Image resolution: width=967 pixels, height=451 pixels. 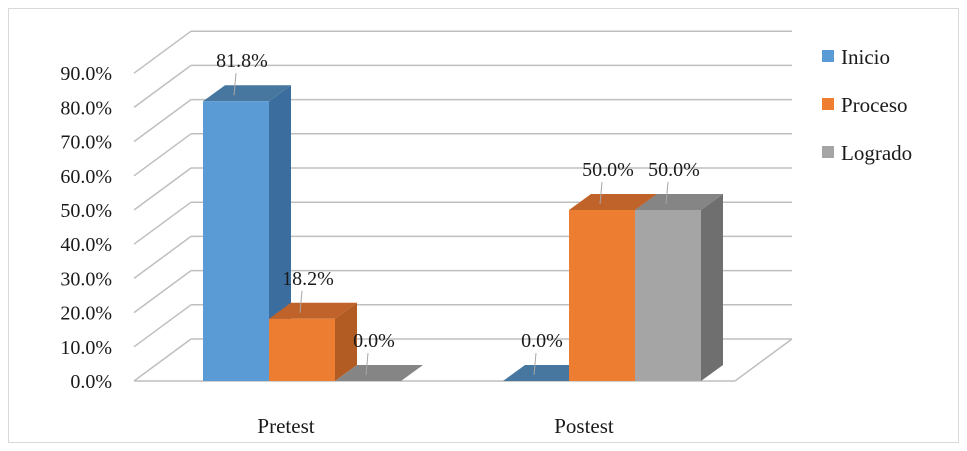 I want to click on y-tick-label: 40.0%, so click(x=86, y=245).